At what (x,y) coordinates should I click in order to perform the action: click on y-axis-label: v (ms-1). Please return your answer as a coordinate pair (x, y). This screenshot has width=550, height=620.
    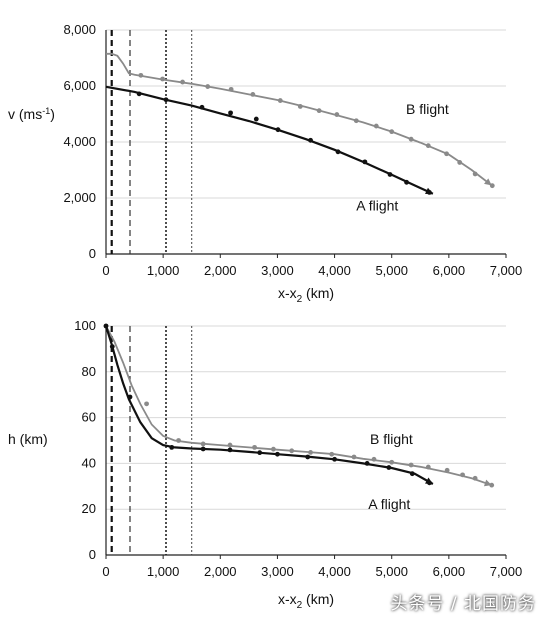
    Looking at the image, I should click on (31, 114).